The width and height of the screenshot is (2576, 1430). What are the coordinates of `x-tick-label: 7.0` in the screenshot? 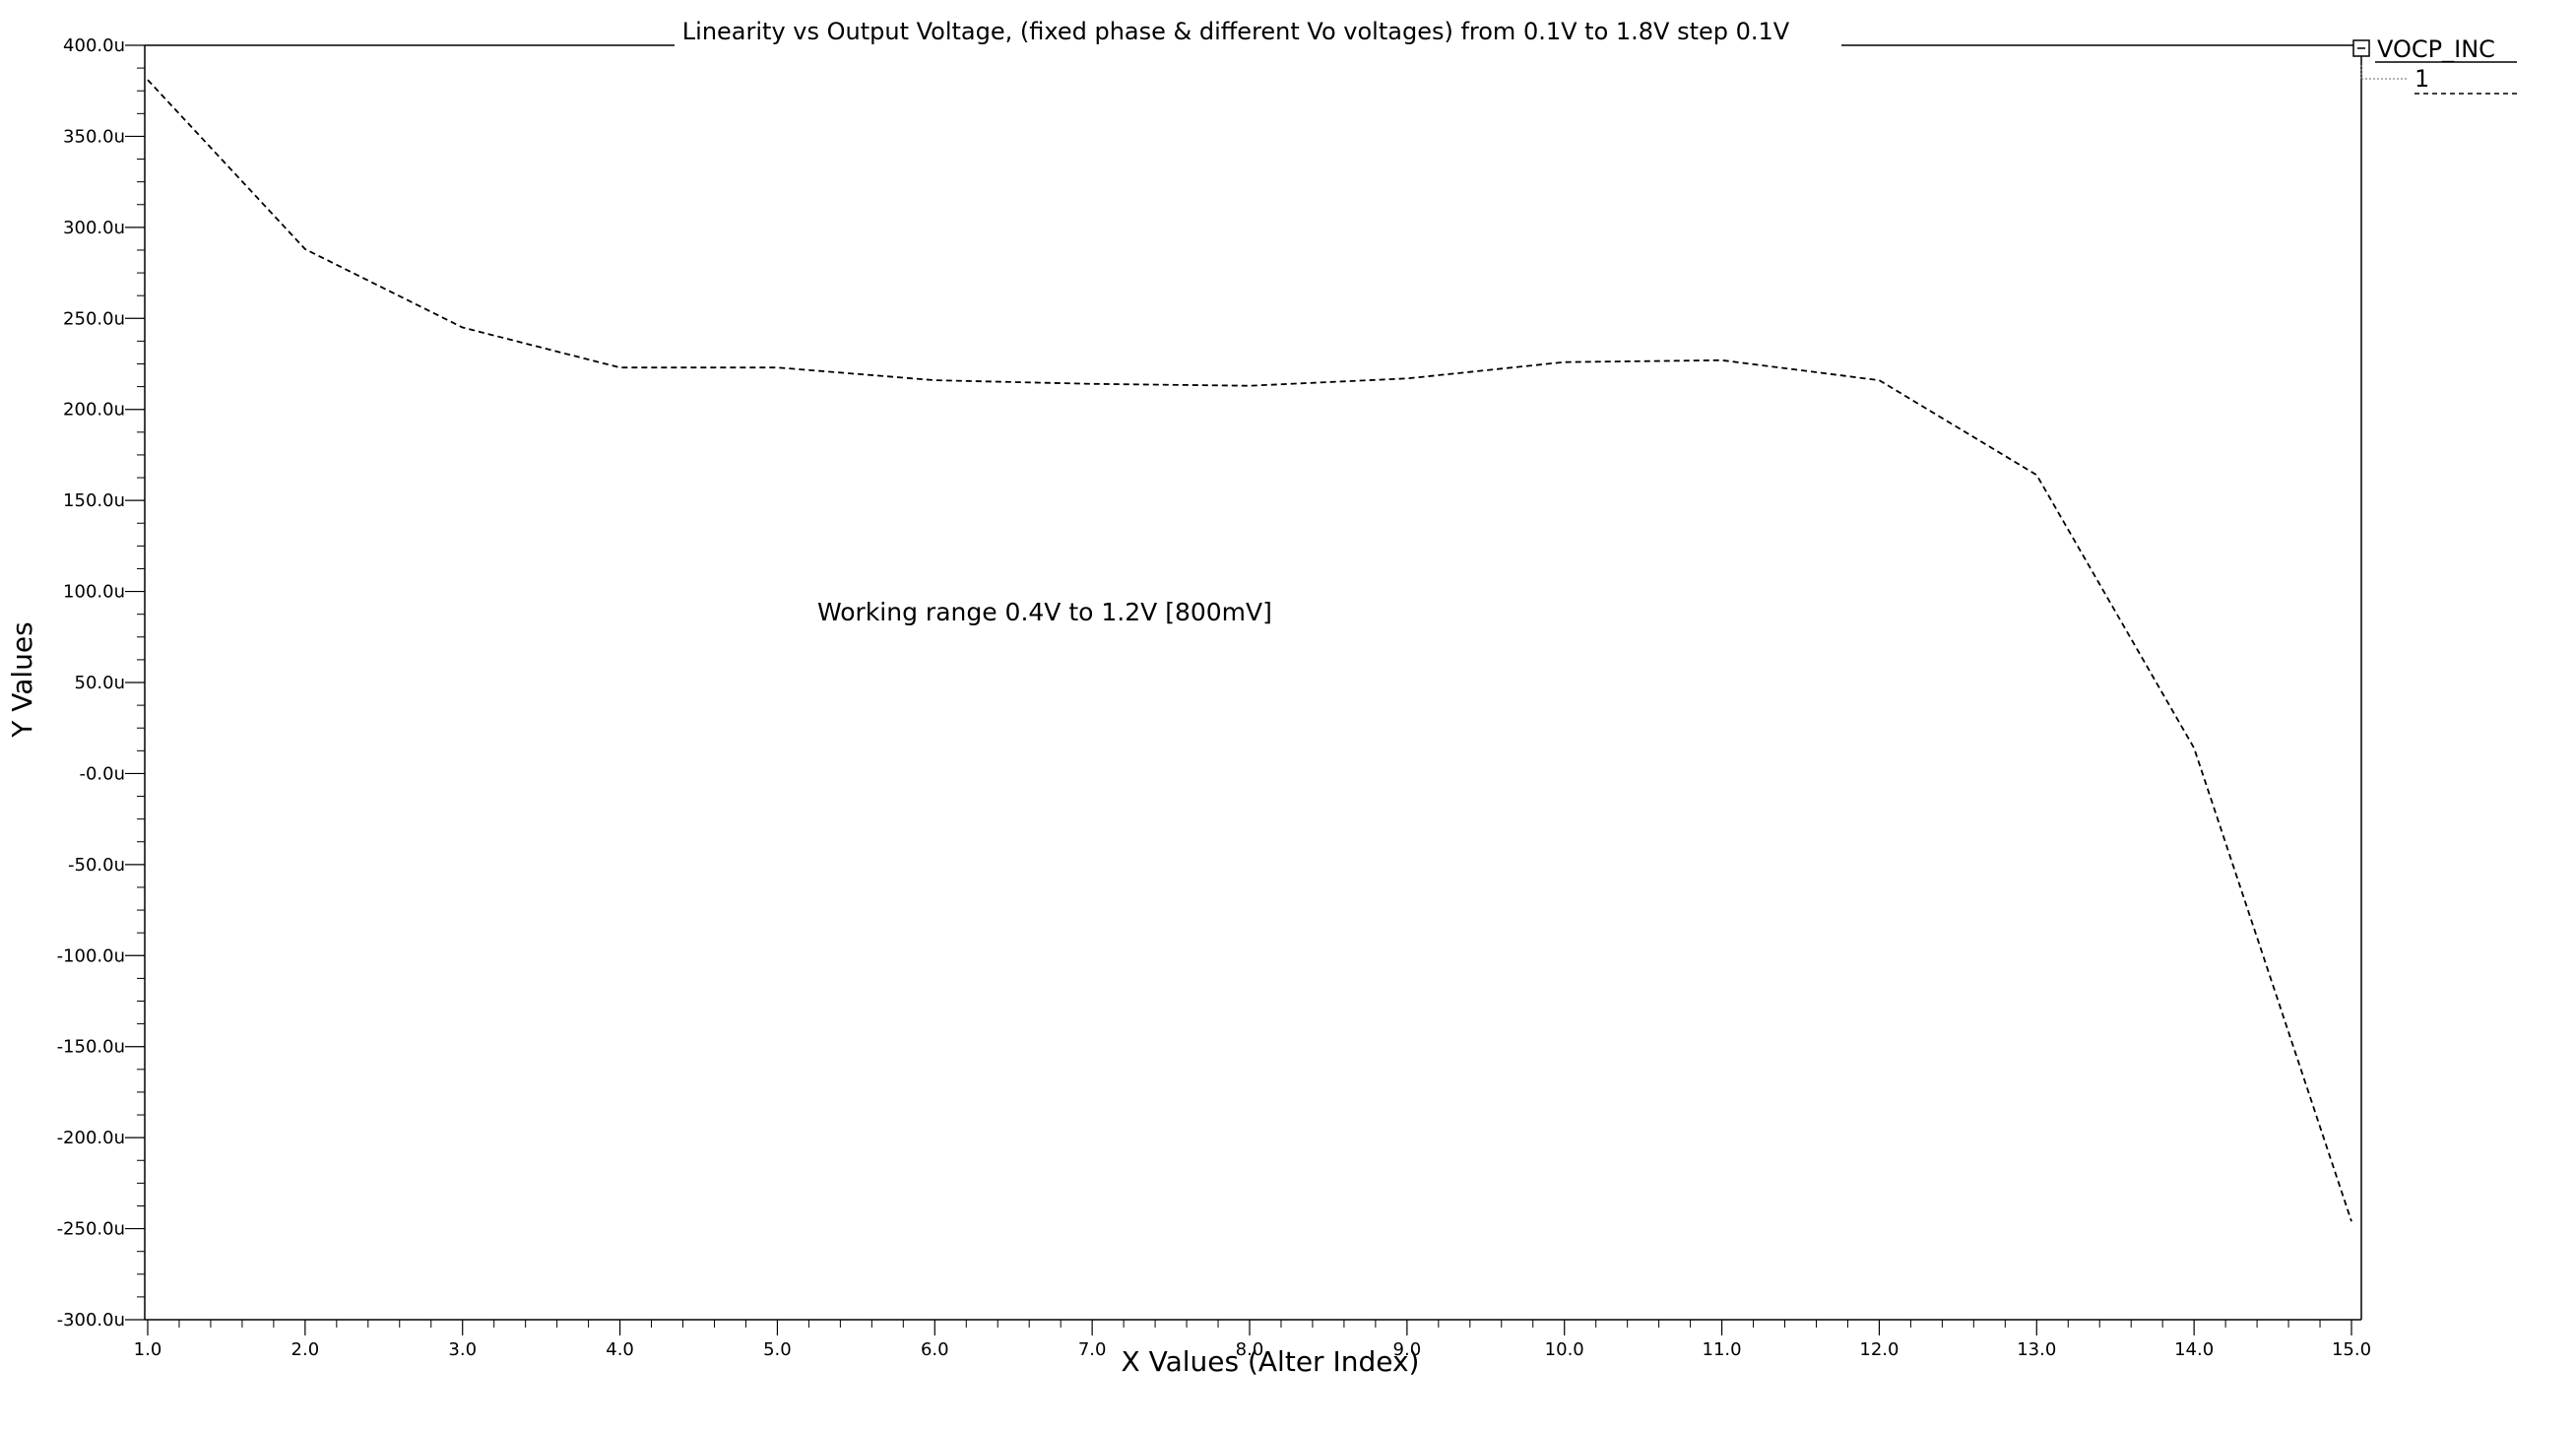 It's located at (1092, 1349).